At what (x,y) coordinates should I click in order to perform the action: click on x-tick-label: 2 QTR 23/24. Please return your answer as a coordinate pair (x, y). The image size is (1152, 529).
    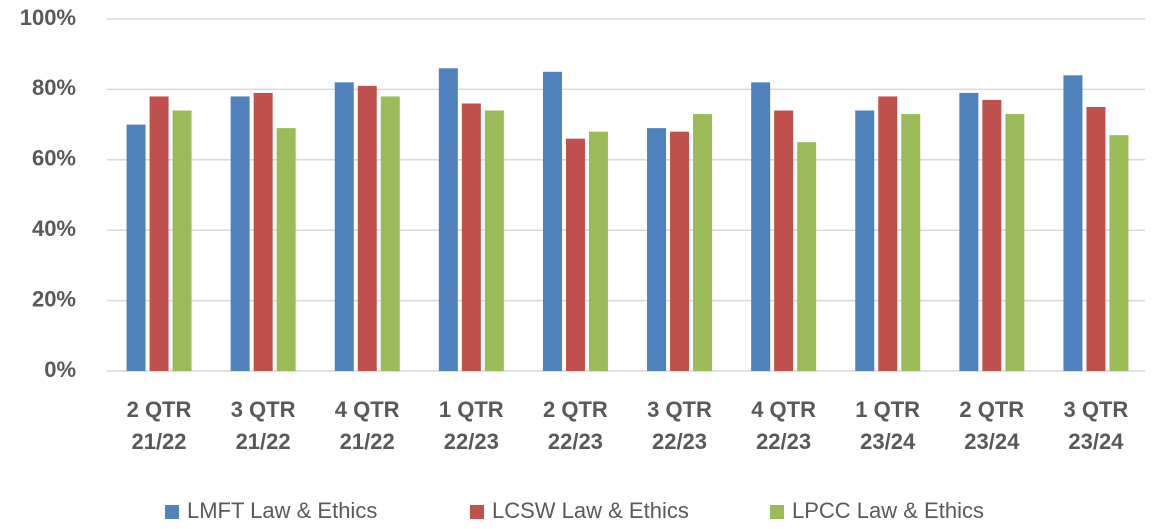
    Looking at the image, I should click on (992, 425).